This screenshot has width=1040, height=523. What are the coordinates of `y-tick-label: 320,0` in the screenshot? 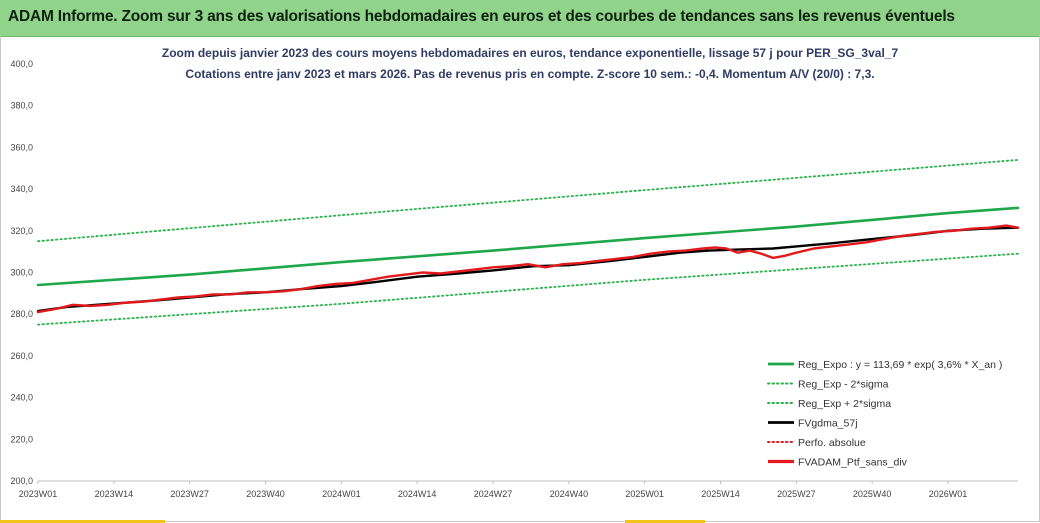 It's located at (21, 231).